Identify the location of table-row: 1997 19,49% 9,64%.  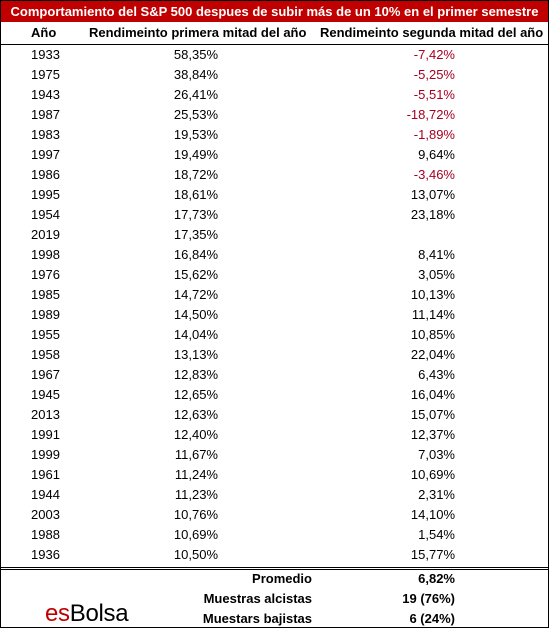
(274, 155).